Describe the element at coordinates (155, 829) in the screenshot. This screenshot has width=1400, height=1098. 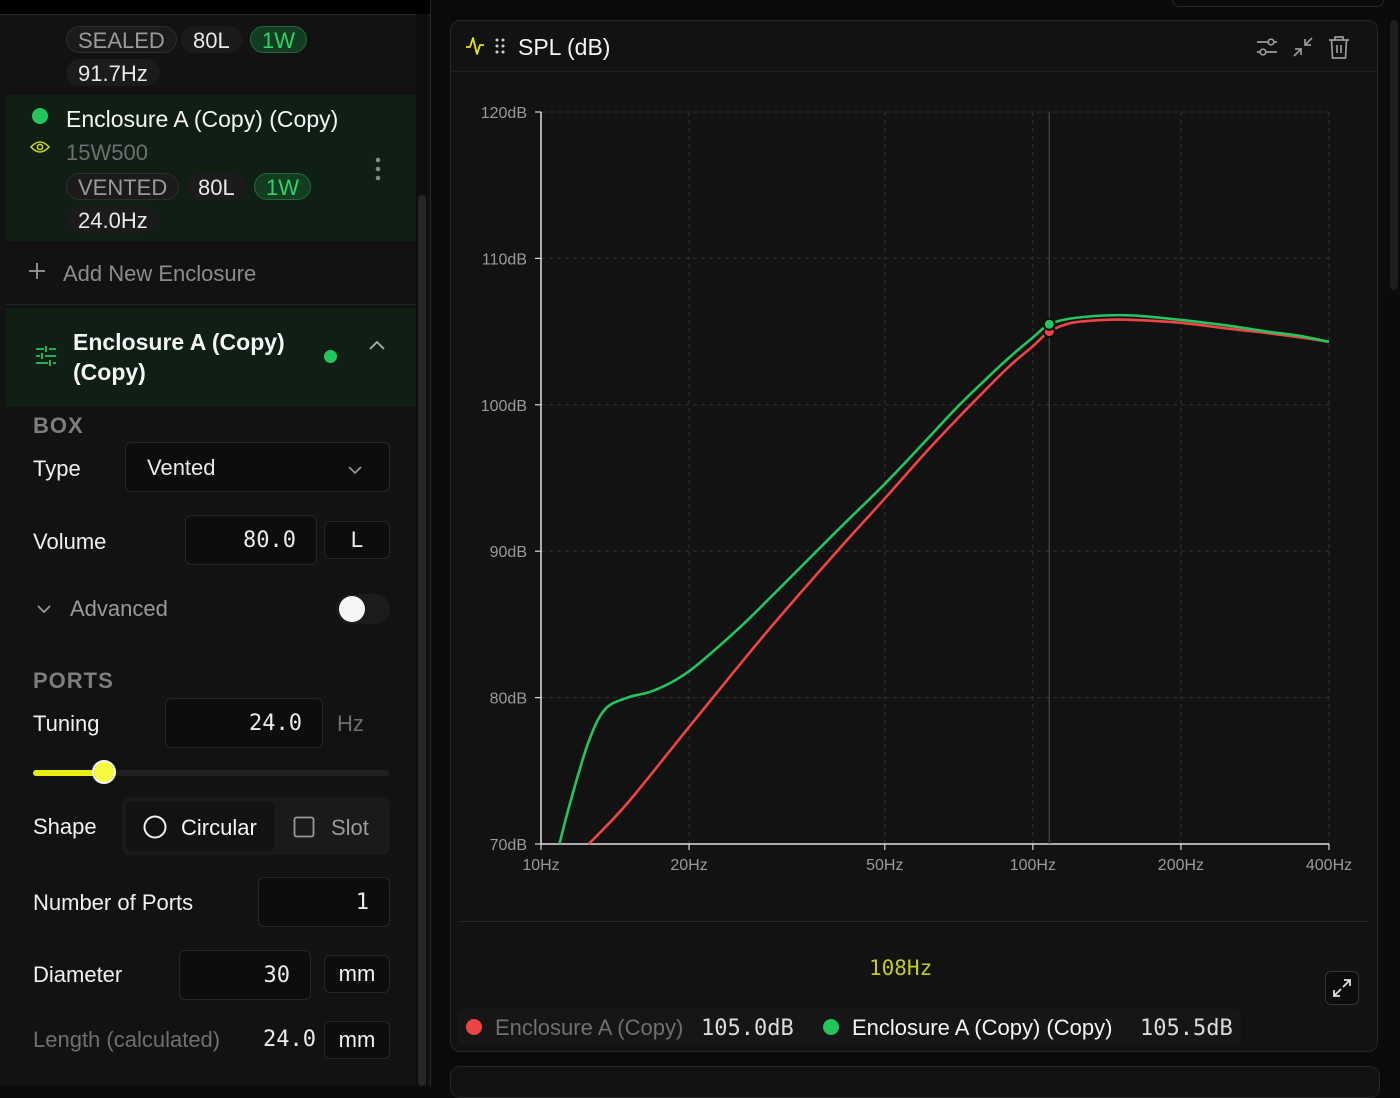
I see `circle-icon` at that location.